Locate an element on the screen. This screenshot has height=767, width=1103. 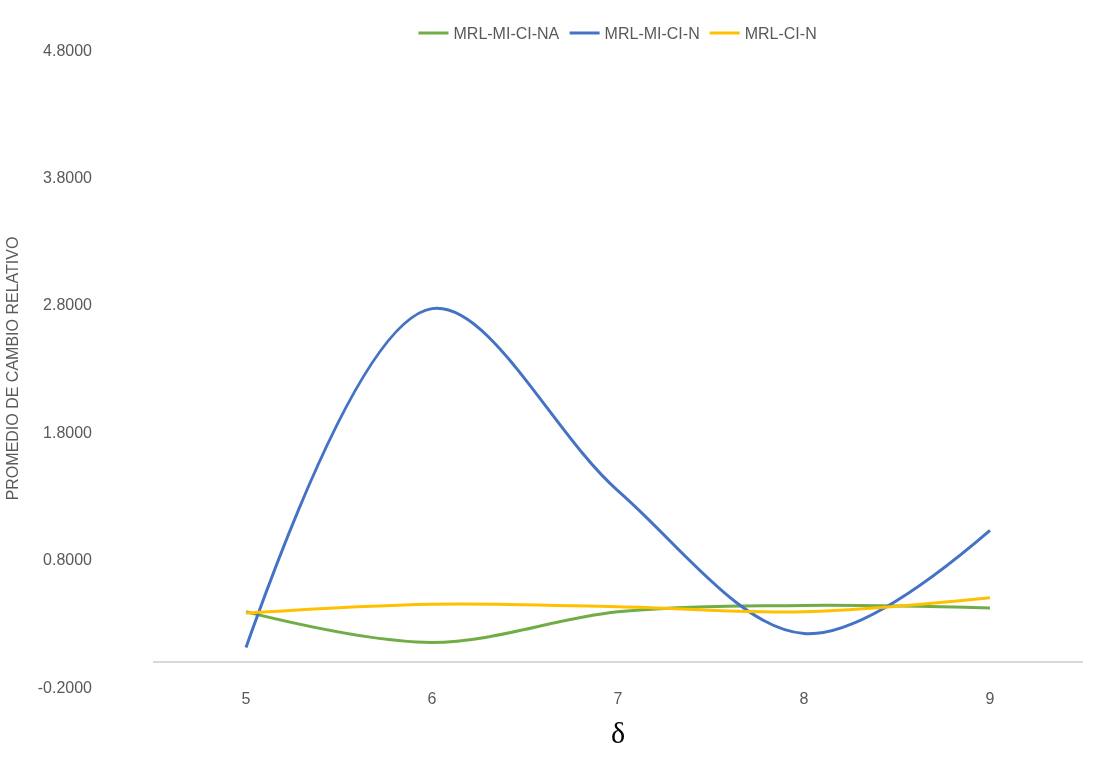
x-tick-label: 7 is located at coordinates (618, 698).